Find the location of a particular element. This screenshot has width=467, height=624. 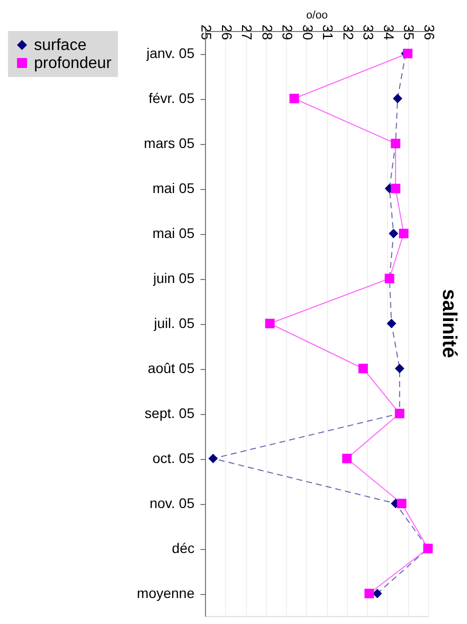

y-tick-label: juin 05 is located at coordinates (173, 278).